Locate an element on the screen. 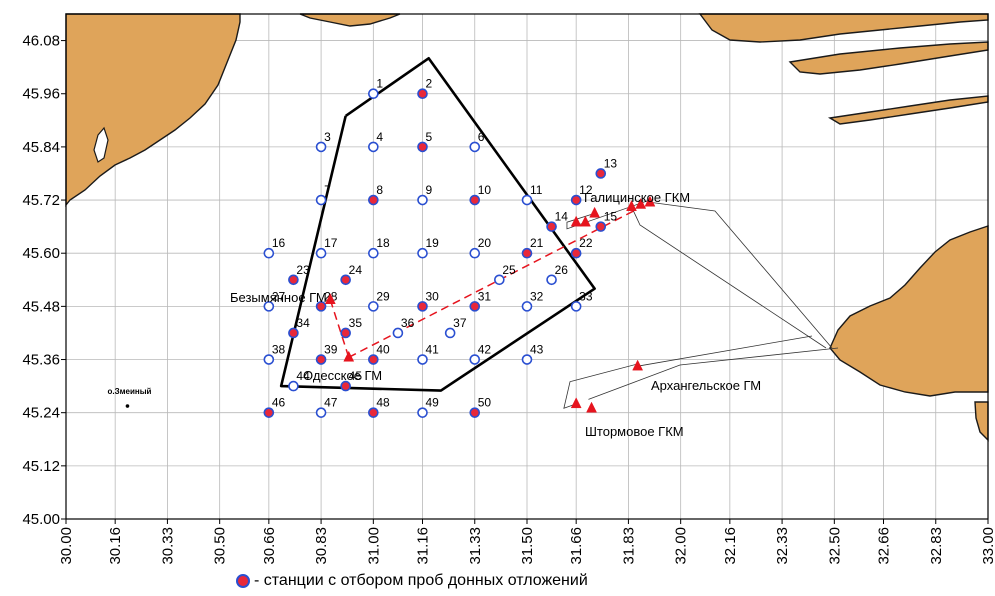  lat-tick-label: 45.84 is located at coordinates (41, 147).